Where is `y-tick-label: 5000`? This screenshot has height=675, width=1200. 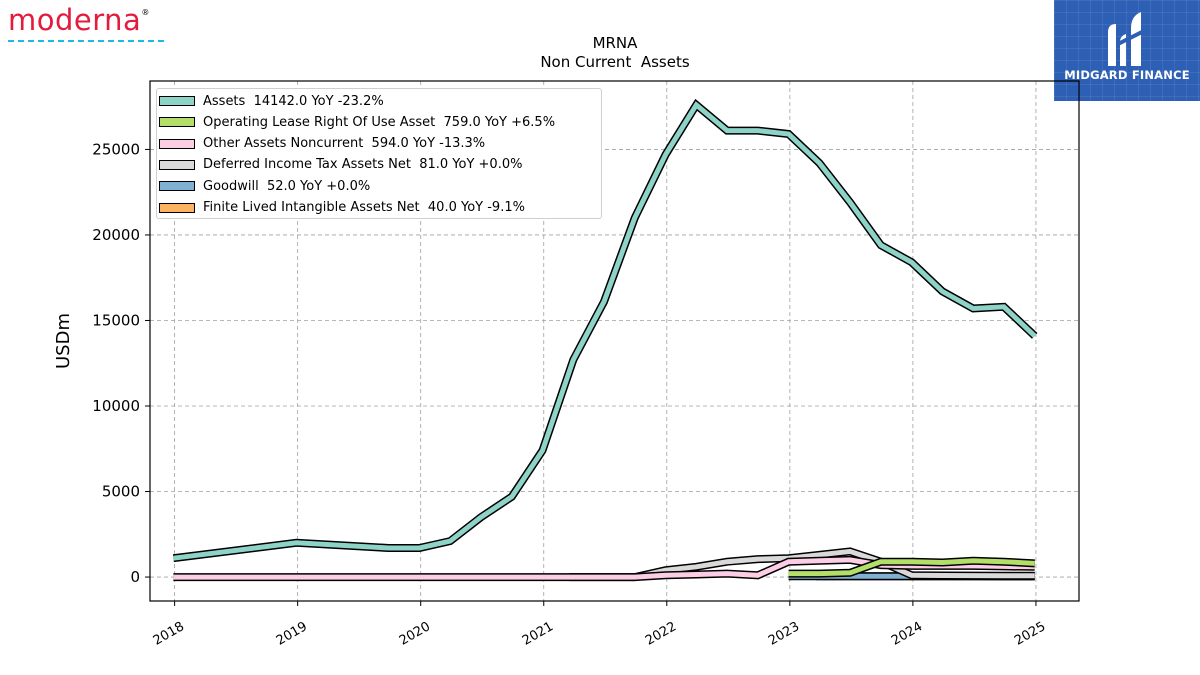
y-tick-label: 5000 is located at coordinates (121, 492).